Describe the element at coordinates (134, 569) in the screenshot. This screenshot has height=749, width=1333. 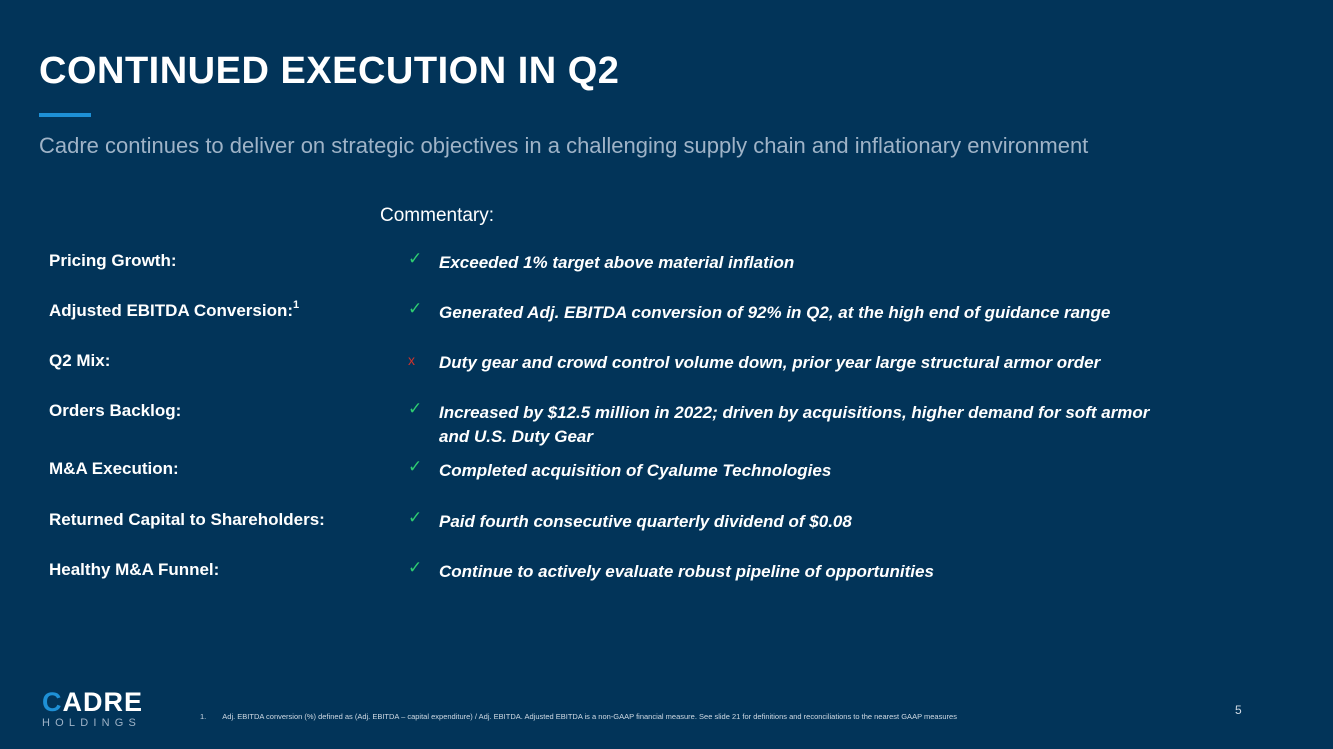
I see `objective-label: Healthy M&A Funnel:` at that location.